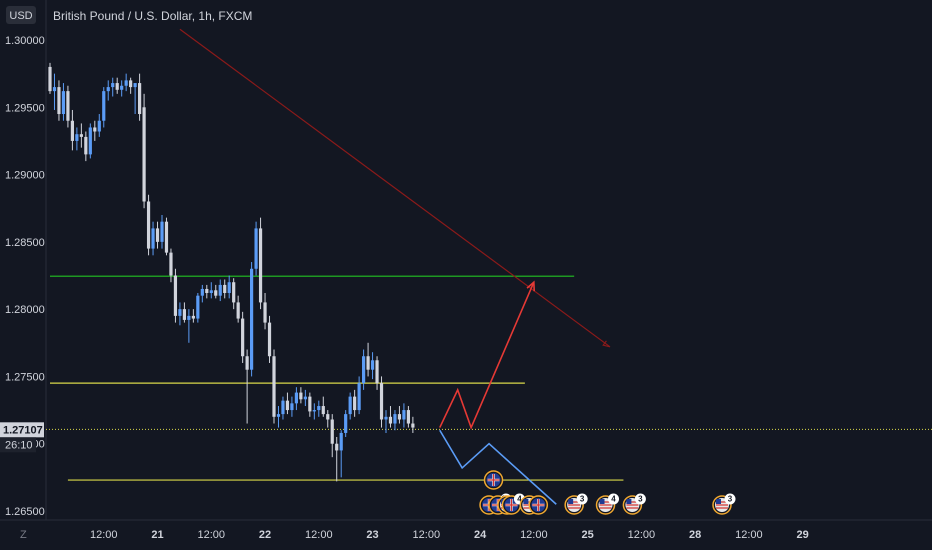 This screenshot has width=932, height=550. Describe the element at coordinates (487, 355) in the screenshot. I see `projection-up-path` at that location.